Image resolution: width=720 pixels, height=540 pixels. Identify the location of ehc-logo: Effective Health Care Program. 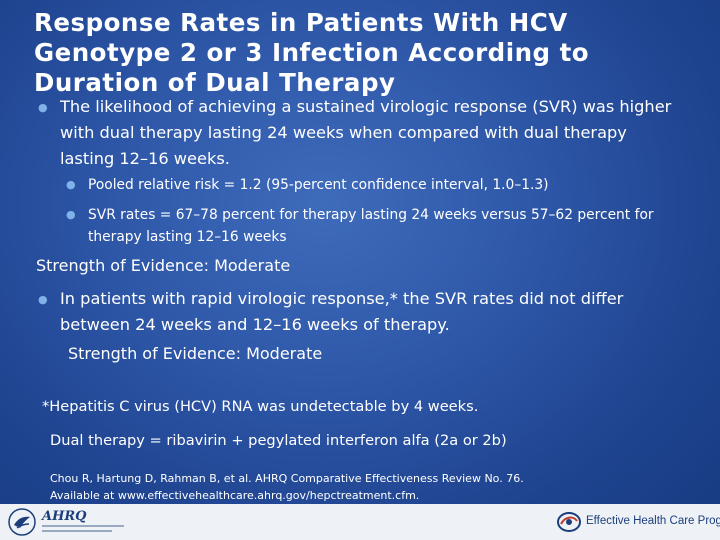
(638, 522).